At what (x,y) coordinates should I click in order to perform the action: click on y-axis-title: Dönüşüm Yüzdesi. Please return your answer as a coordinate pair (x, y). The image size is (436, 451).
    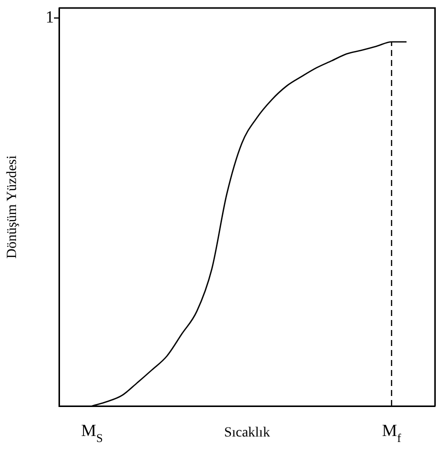
    Looking at the image, I should click on (12, 207).